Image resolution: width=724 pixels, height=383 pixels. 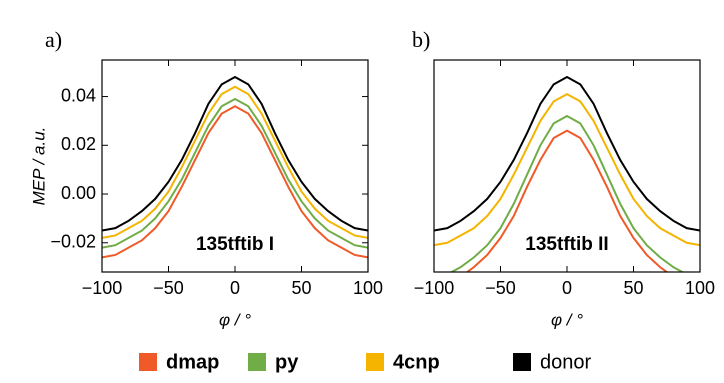 I want to click on annotation: 135tftib I, so click(x=235, y=244).